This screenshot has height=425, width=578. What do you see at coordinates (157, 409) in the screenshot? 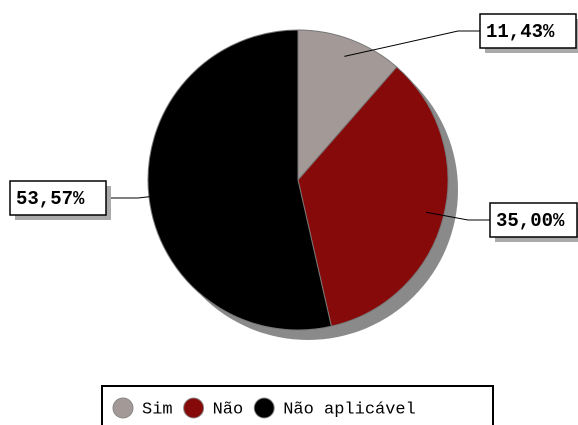
I see `legend-label: Sim` at bounding box center [157, 409].